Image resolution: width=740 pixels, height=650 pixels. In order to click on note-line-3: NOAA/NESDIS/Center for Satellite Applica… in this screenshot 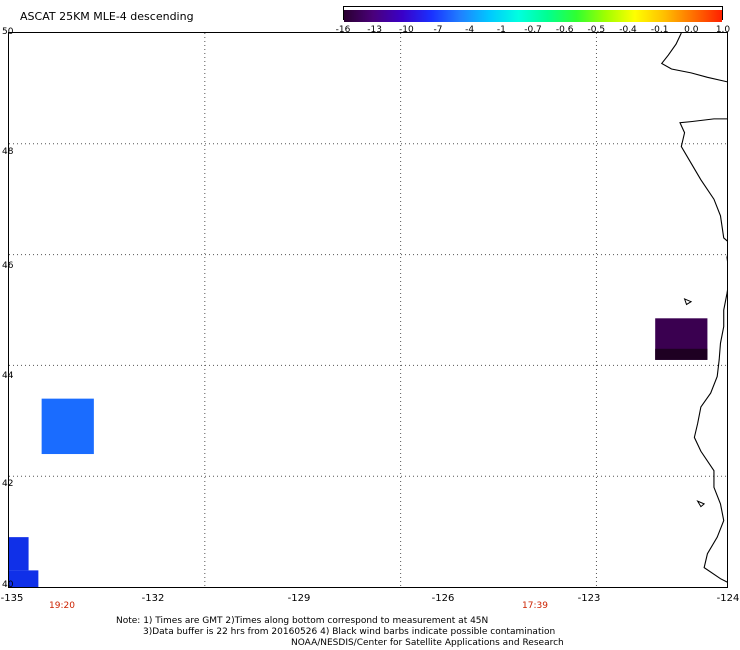, I will do `click(427, 643)`.